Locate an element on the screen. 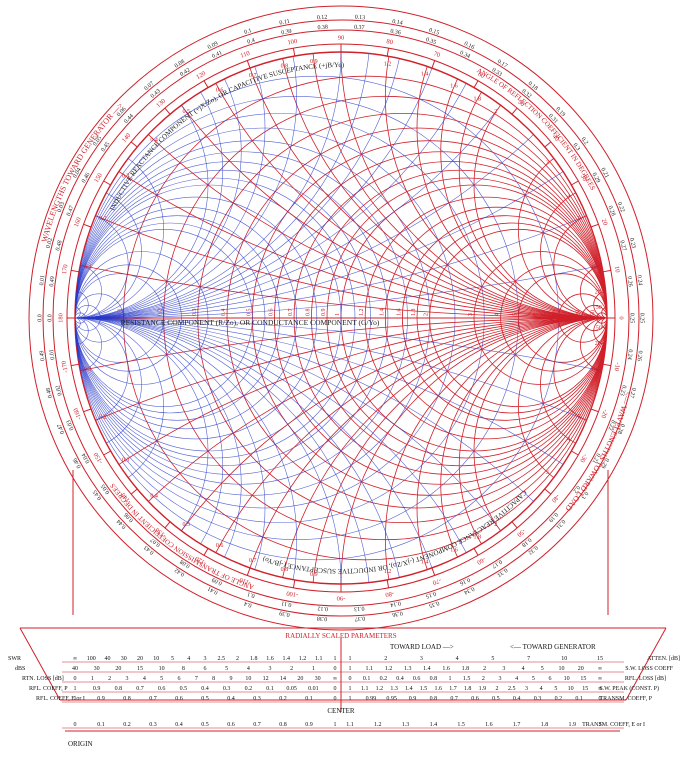 The width and height of the screenshot is (686, 758). scale-value: 1.5 is located at coordinates (467, 679).